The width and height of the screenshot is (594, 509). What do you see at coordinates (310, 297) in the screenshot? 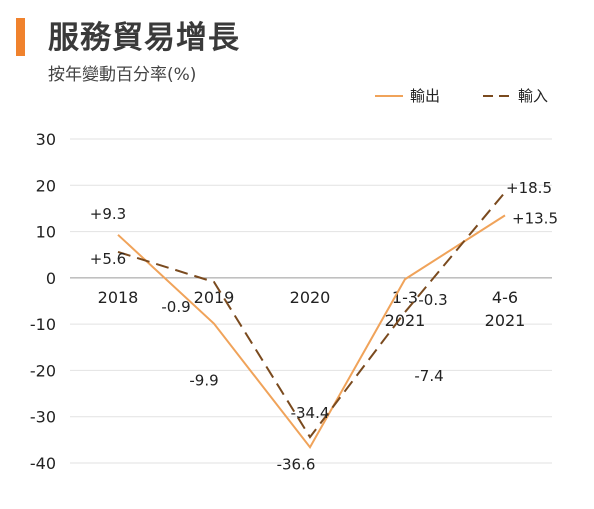
I see `x-tick-label: 2020` at bounding box center [310, 297].